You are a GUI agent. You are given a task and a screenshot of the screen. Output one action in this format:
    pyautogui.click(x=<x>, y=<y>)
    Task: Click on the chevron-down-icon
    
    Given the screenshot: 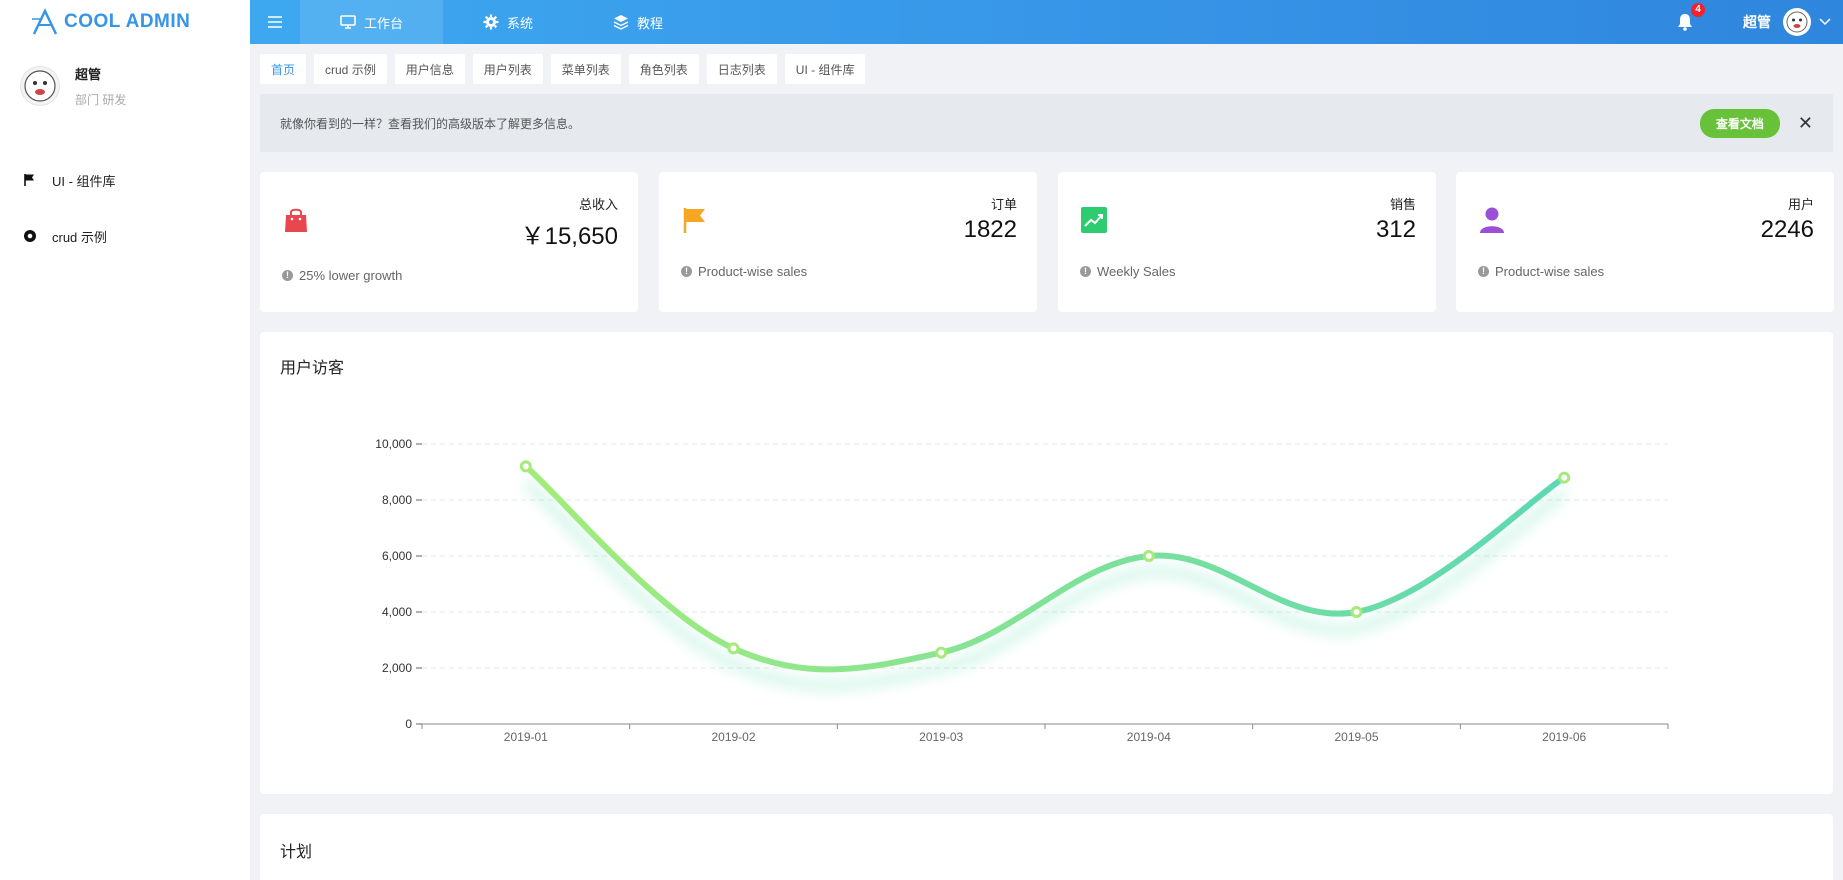 What is the action you would take?
    pyautogui.click(x=1825, y=22)
    